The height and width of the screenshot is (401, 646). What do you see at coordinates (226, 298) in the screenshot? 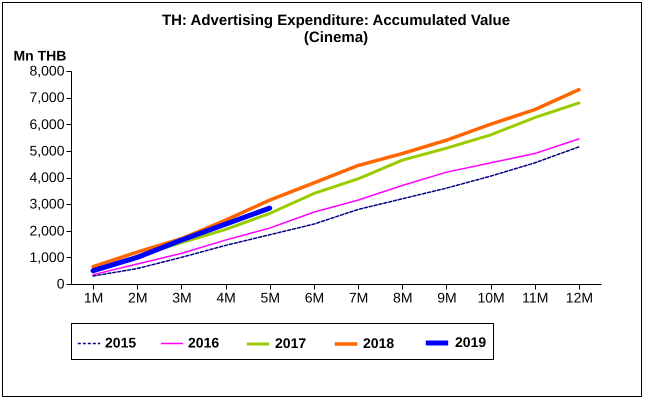
I see `x-tick-label: 4M` at bounding box center [226, 298].